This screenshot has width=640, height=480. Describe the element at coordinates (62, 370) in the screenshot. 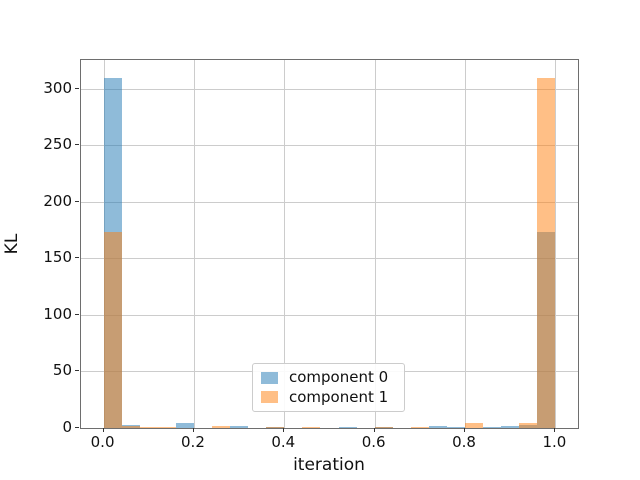

I see `y-tick-label: 50` at that location.